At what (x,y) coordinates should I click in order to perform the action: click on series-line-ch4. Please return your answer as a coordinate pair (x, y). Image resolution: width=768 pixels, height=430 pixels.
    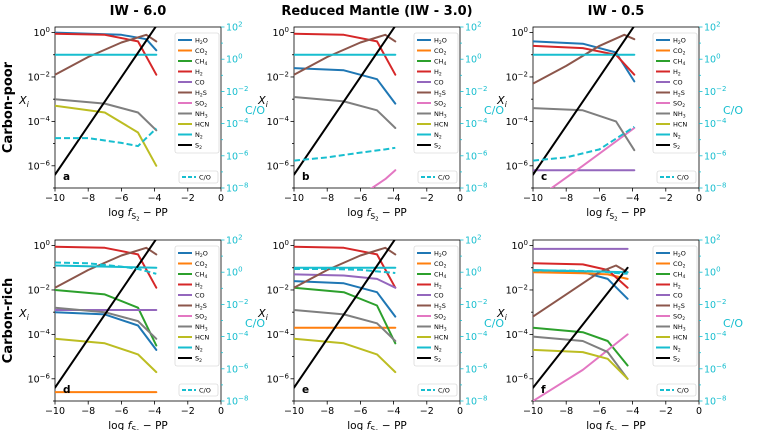
    Looking at the image, I should click on (106, 318).